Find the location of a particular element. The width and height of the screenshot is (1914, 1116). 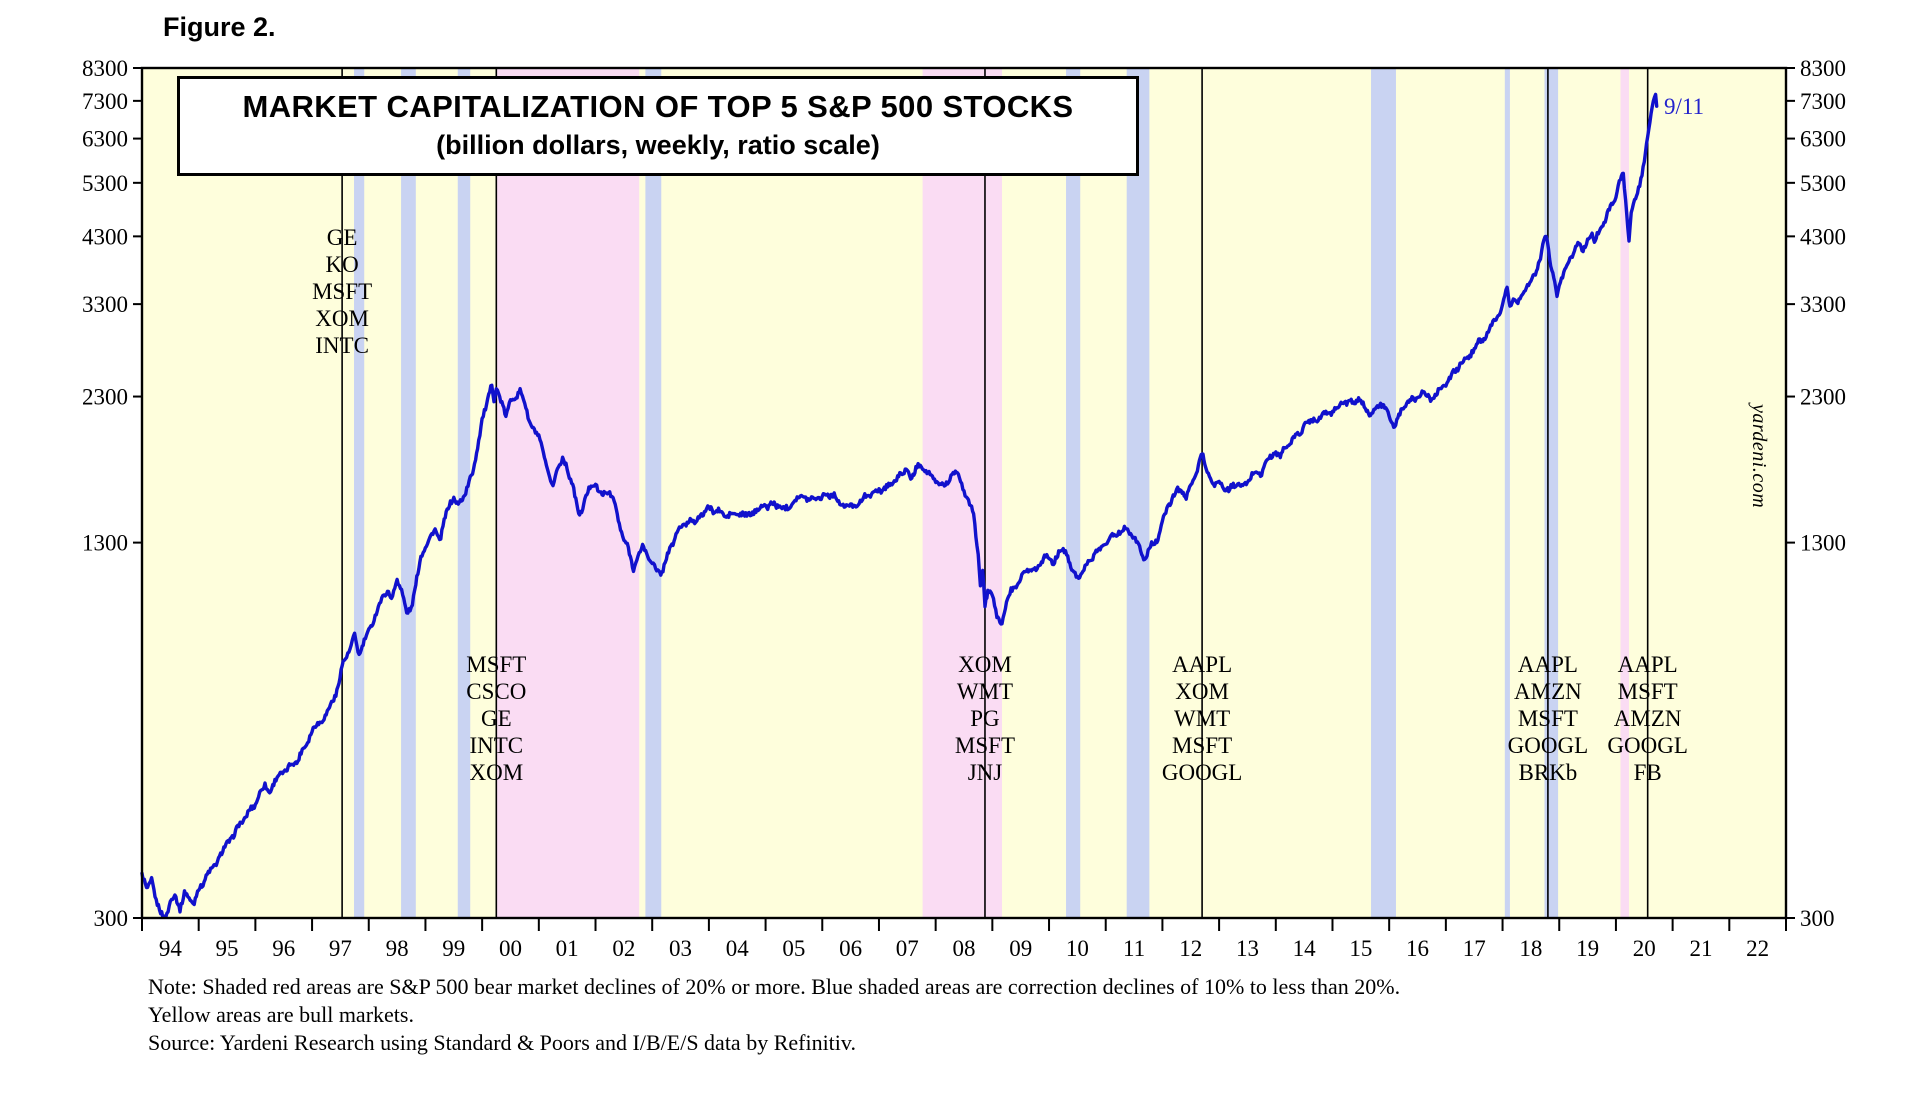

x-axis-year-label: 94 is located at coordinates (171, 948).